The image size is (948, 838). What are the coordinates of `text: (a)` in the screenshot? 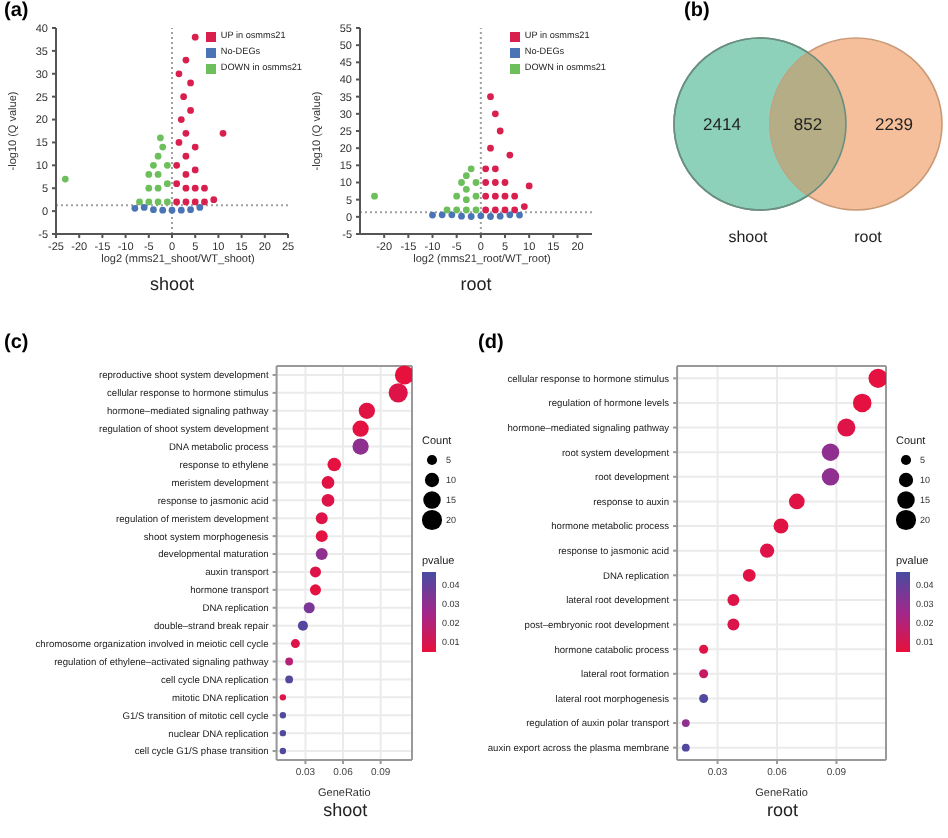 It's located at (16, 11).